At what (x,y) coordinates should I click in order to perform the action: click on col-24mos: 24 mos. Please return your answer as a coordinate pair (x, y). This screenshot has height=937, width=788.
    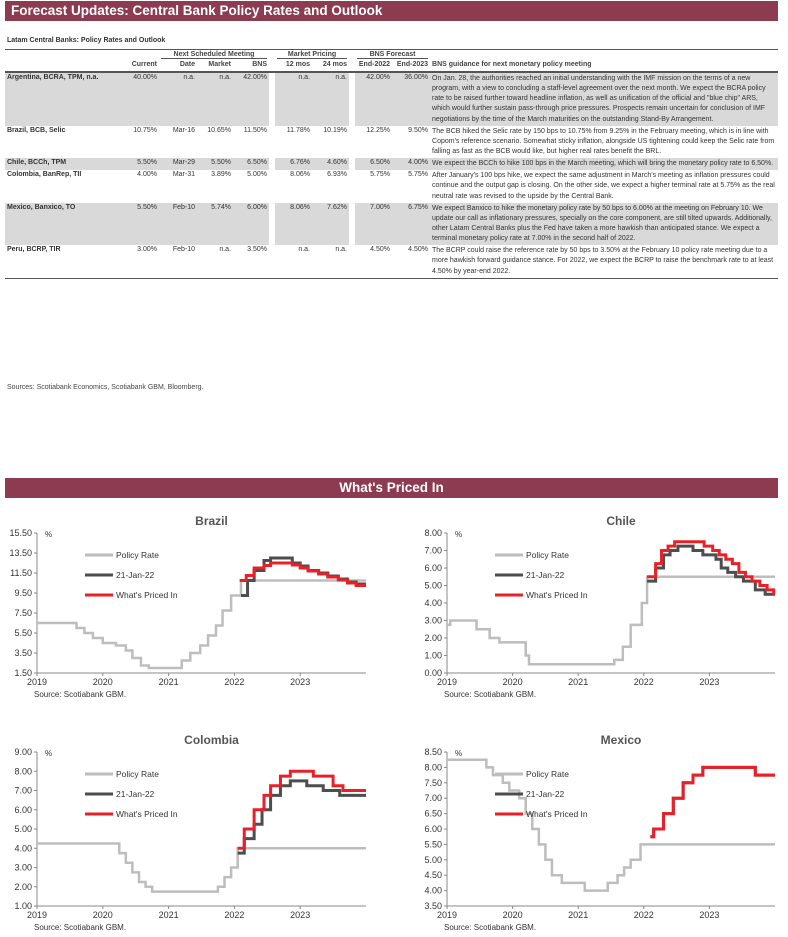
    Looking at the image, I should click on (331, 66).